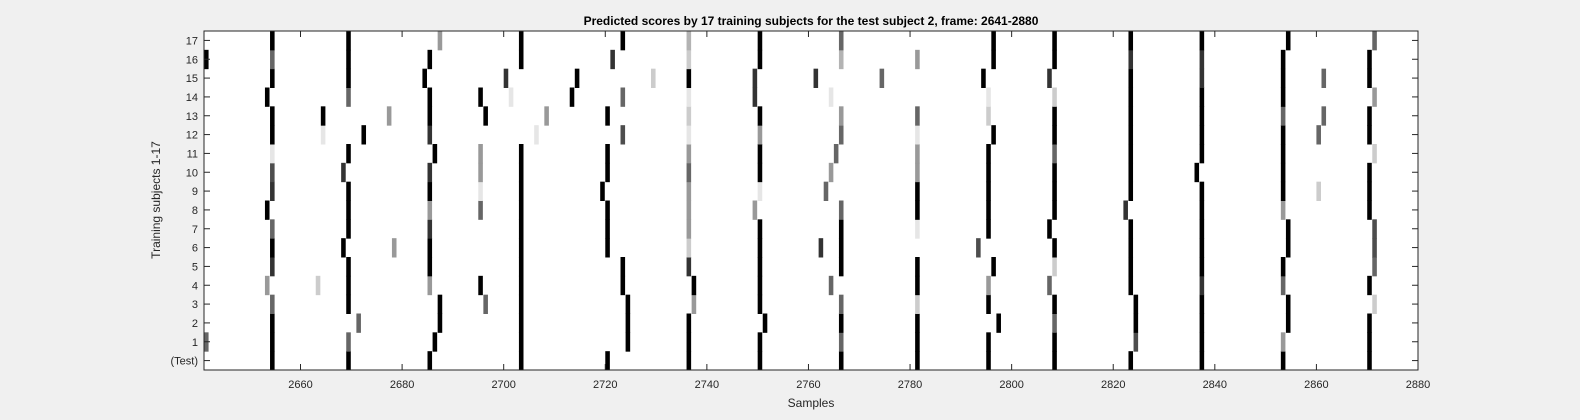 Image resolution: width=1580 pixels, height=420 pixels. What do you see at coordinates (605, 385) in the screenshot?
I see `x-tick-label: 2720` at bounding box center [605, 385].